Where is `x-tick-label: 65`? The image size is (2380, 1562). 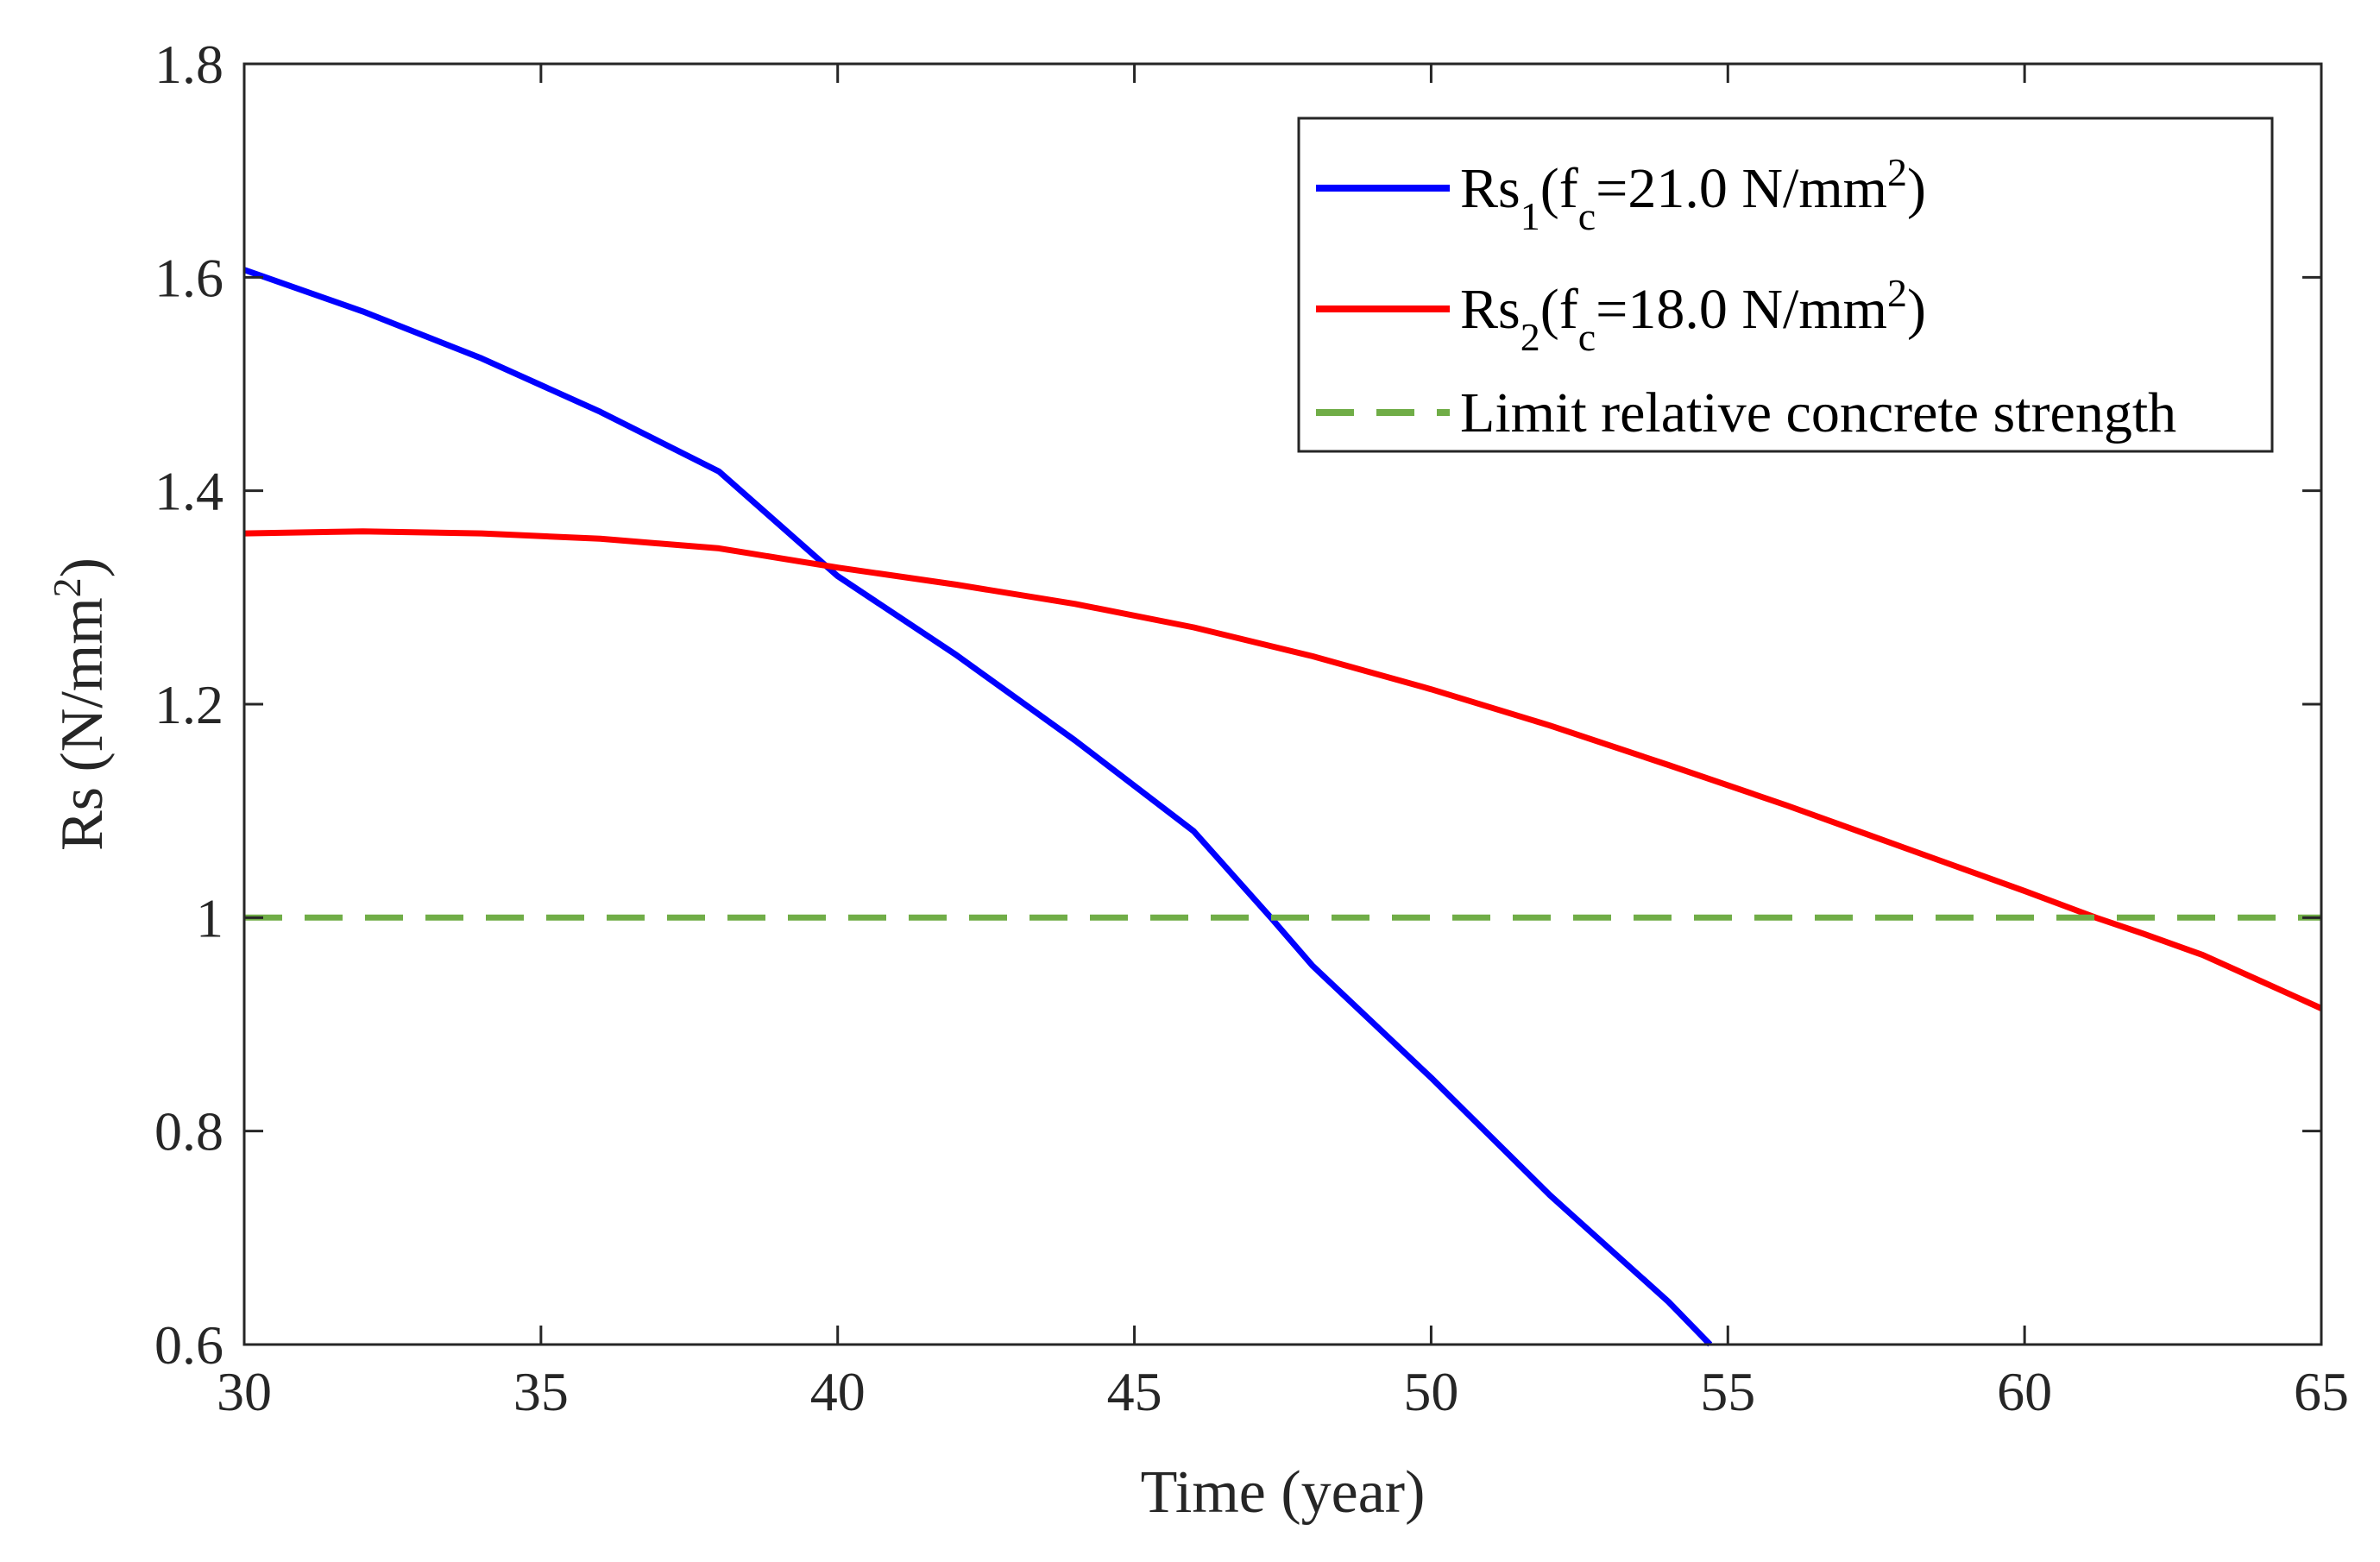
x-tick-label: 65 is located at coordinates (2321, 1391).